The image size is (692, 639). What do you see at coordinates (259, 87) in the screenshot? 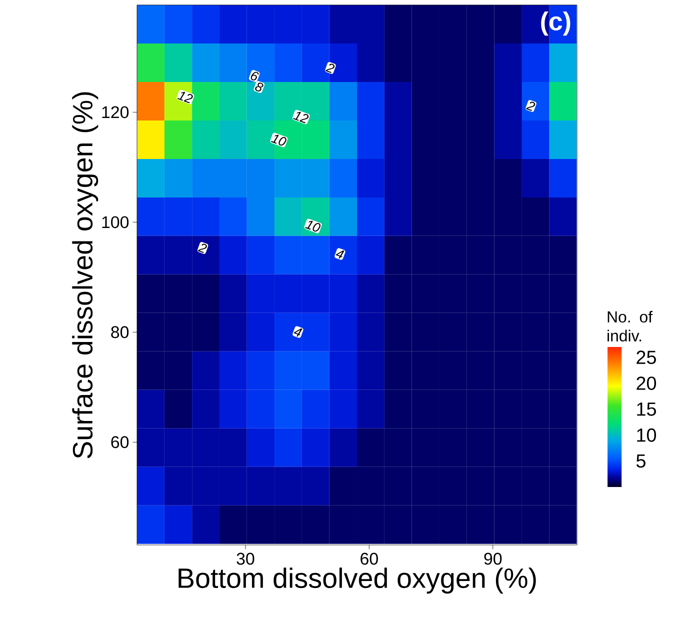
I see `annotation: 8` at bounding box center [259, 87].